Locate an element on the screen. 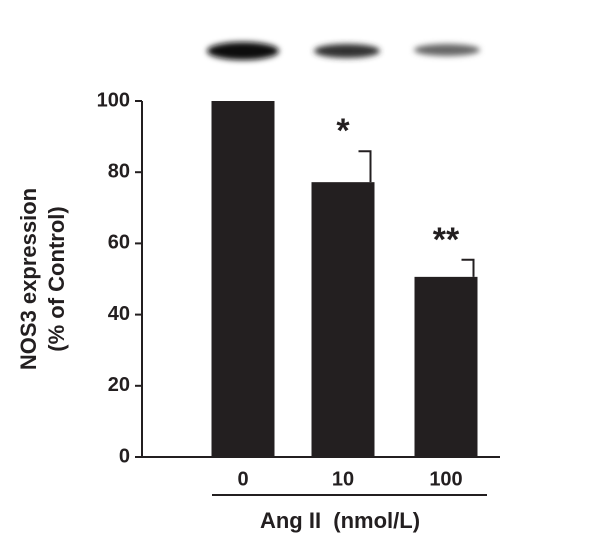  significance-mark: ** is located at coordinates (446, 240).